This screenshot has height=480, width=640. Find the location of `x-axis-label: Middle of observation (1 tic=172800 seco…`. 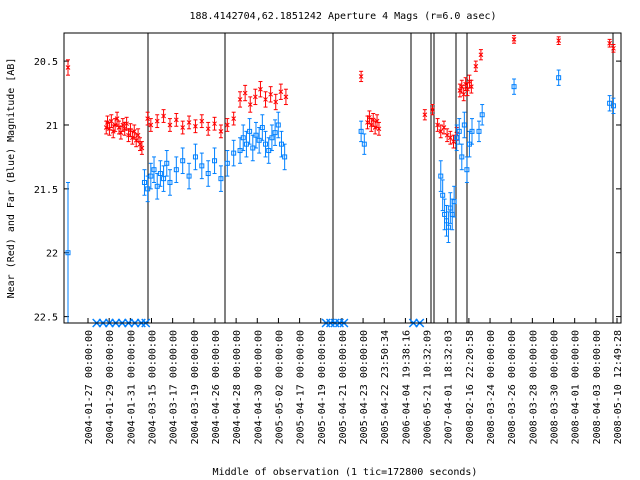

x-axis-label: Middle of observation (1 tic=172800 seco… is located at coordinates (345, 472).